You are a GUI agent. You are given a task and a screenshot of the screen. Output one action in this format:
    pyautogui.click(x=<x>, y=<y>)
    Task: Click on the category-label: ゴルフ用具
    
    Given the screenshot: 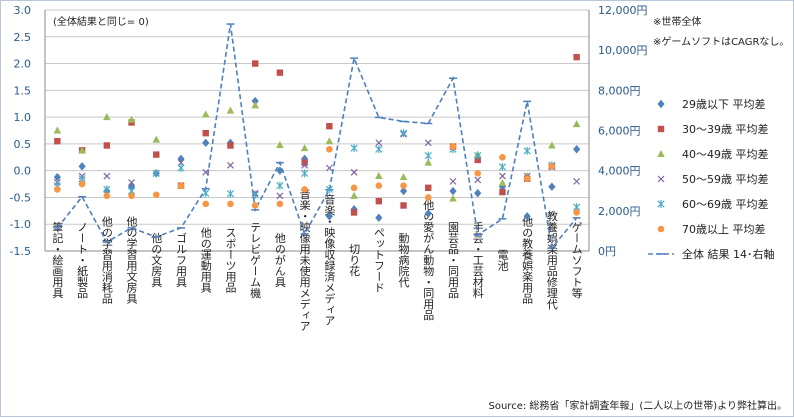 What is the action you would take?
    pyautogui.click(x=181, y=259)
    